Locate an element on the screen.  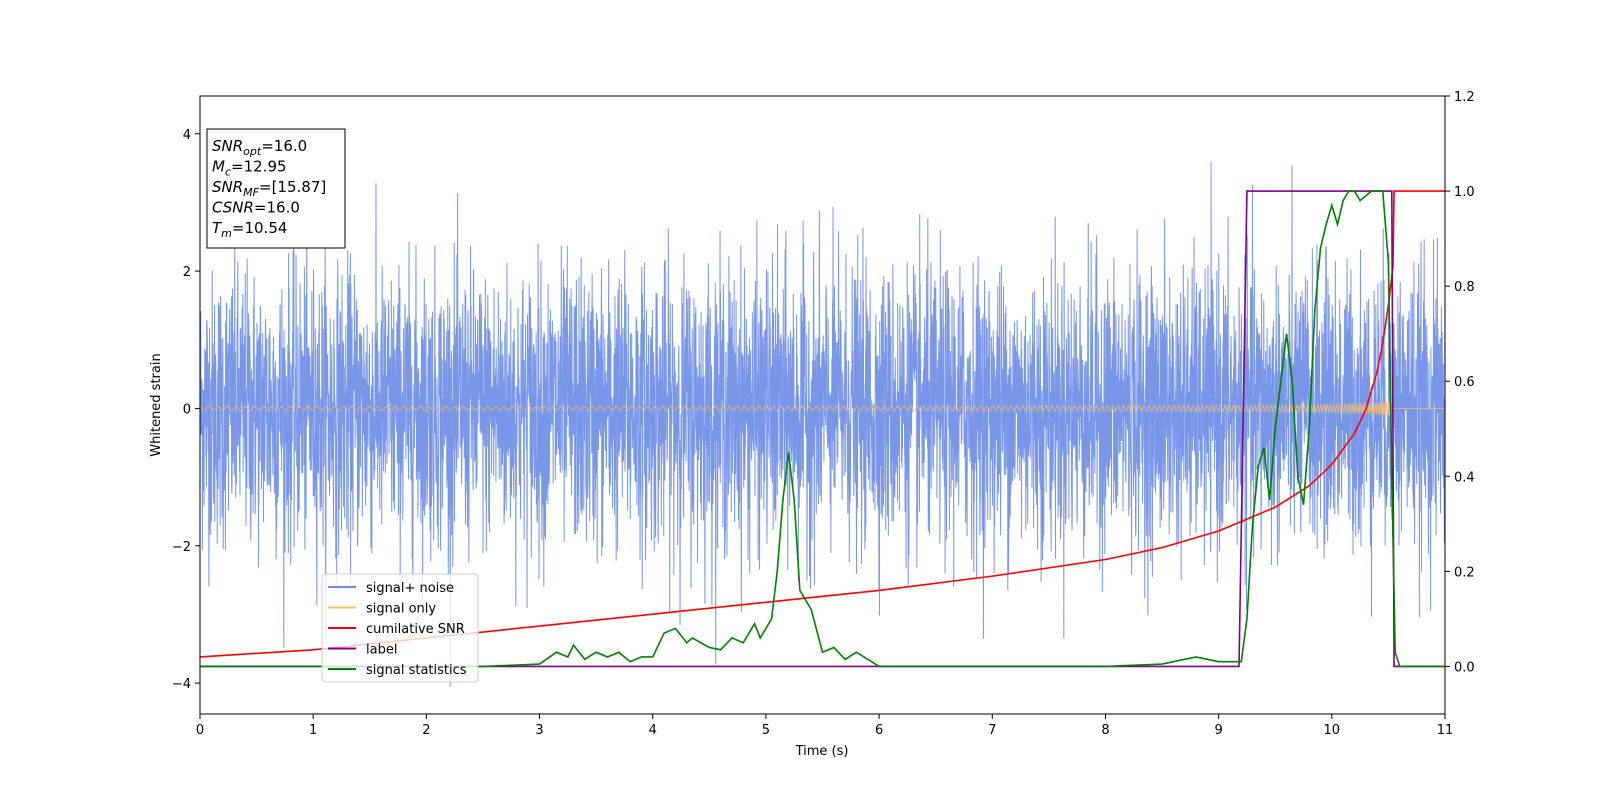
x-tick-label: 2 is located at coordinates (426, 730).